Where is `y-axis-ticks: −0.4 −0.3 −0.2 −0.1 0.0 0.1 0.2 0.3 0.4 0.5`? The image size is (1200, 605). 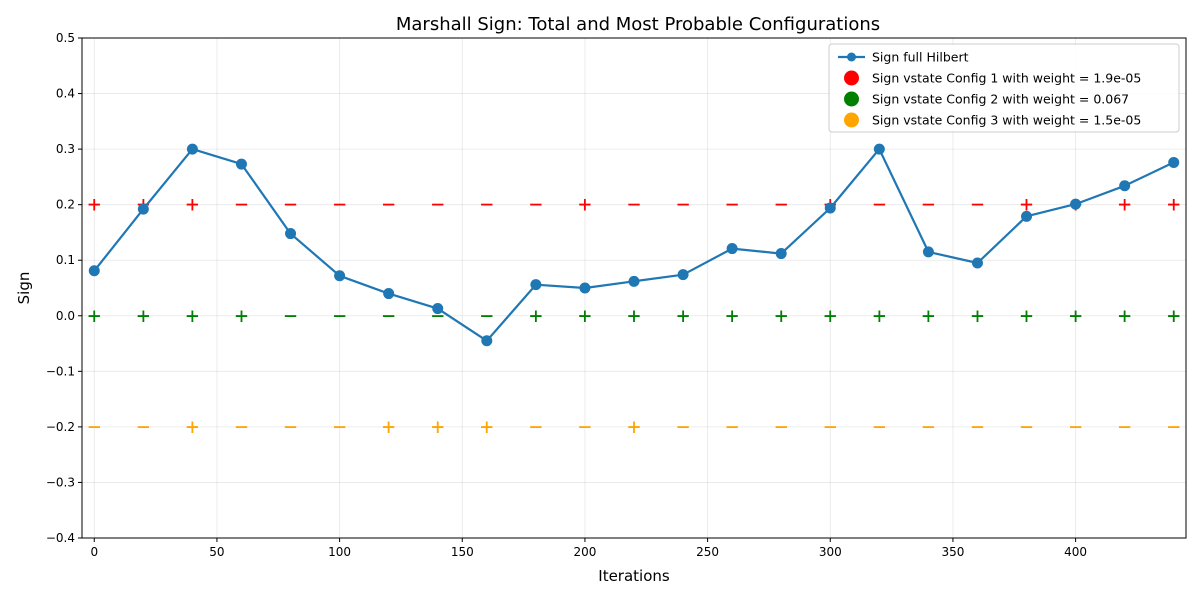 y-axis-ticks: −0.4 −0.3 −0.2 −0.1 0.0 0.1 0.2 0.3 0.4 0.5 is located at coordinates (64, 288).